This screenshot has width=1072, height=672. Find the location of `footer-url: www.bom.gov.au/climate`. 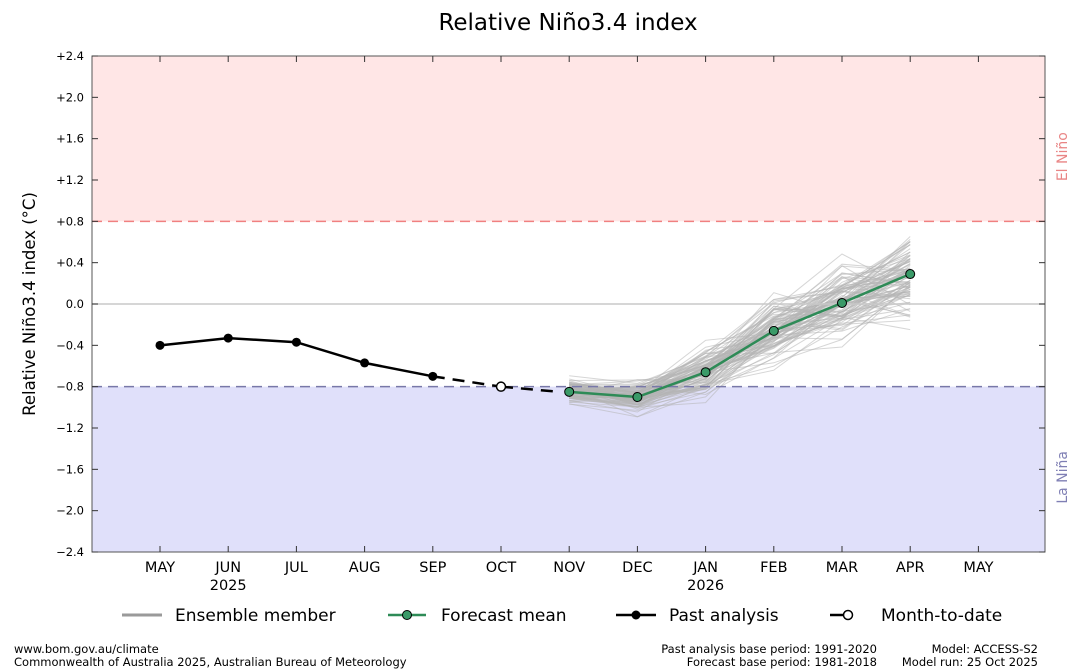

footer-url: www.bom.gov.au/climate is located at coordinates (86, 649).